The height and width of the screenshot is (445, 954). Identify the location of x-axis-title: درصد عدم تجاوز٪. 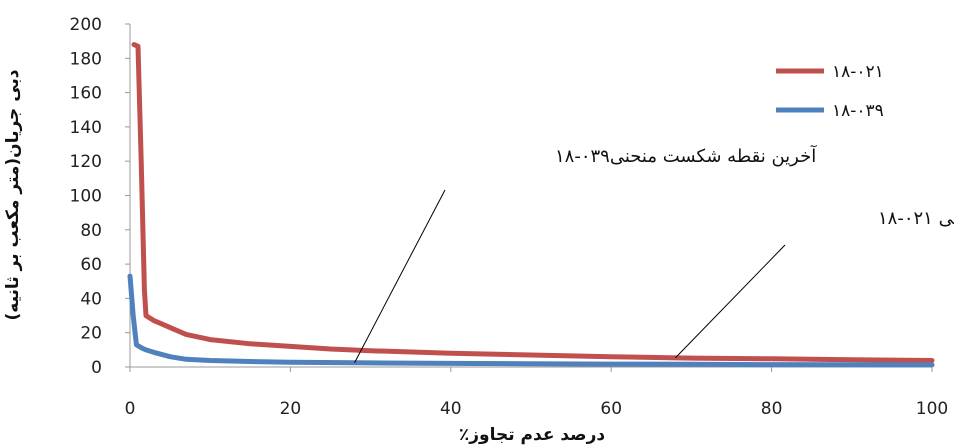
(532, 435).